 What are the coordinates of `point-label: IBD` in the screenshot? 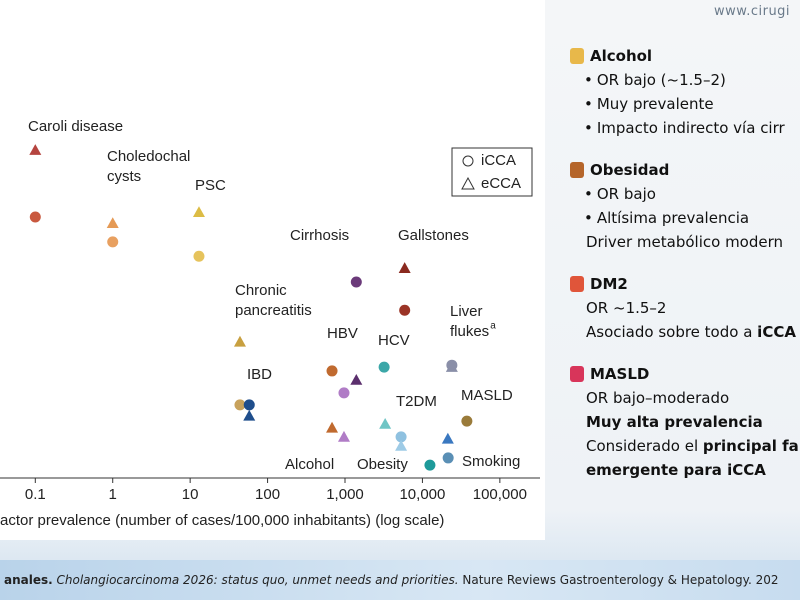 It's located at (259, 374).